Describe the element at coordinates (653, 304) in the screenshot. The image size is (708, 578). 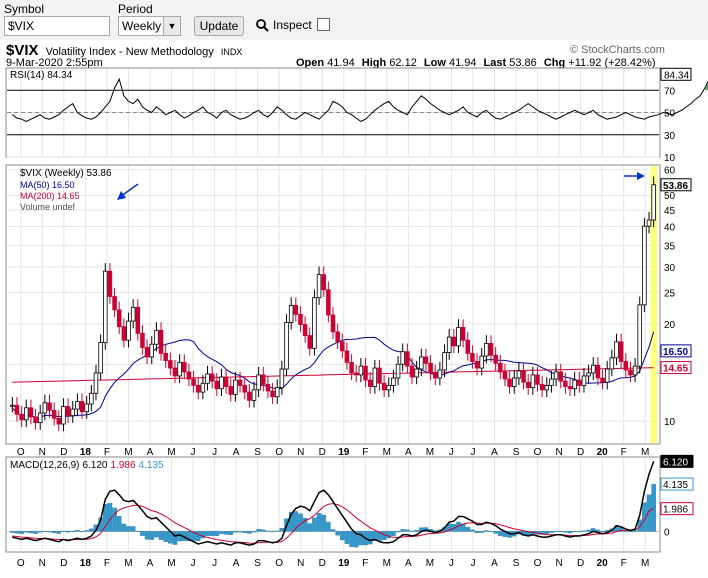
I see `last-bar-highlight` at that location.